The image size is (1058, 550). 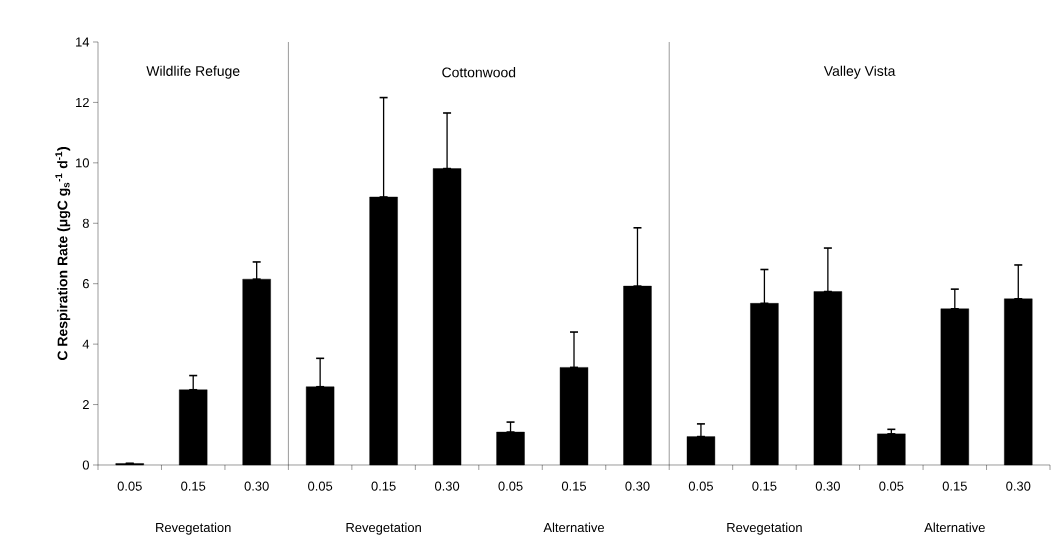 What do you see at coordinates (63, 253) in the screenshot?
I see `y-axis-title: C Respiration Rate (μgC g$_{s}$$^{-1}$ d$^{-1}$)` at bounding box center [63, 253].